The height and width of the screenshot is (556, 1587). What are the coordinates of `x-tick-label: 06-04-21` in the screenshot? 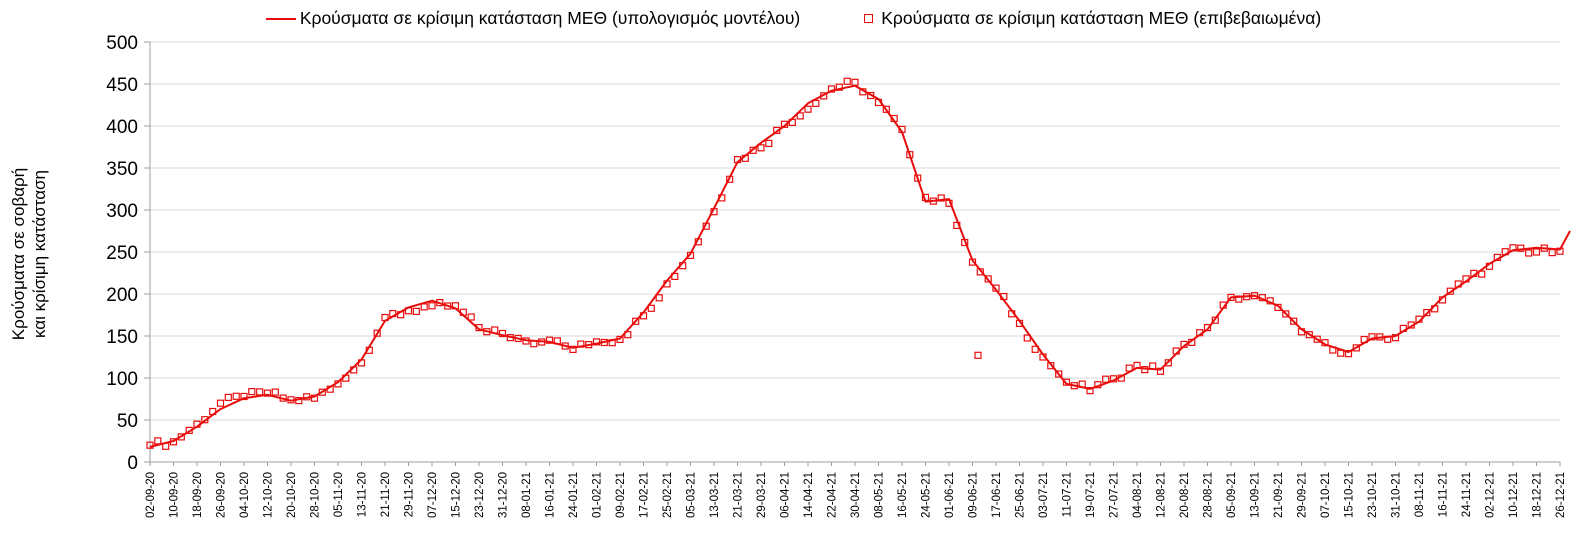 It's located at (786, 495).